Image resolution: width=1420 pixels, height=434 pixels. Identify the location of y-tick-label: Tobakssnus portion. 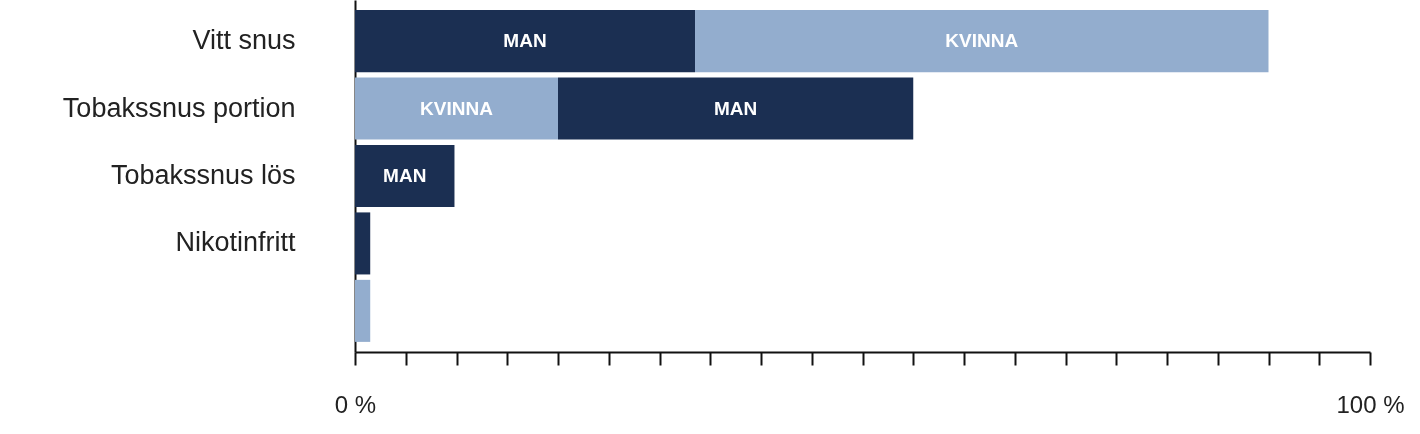
(179, 107).